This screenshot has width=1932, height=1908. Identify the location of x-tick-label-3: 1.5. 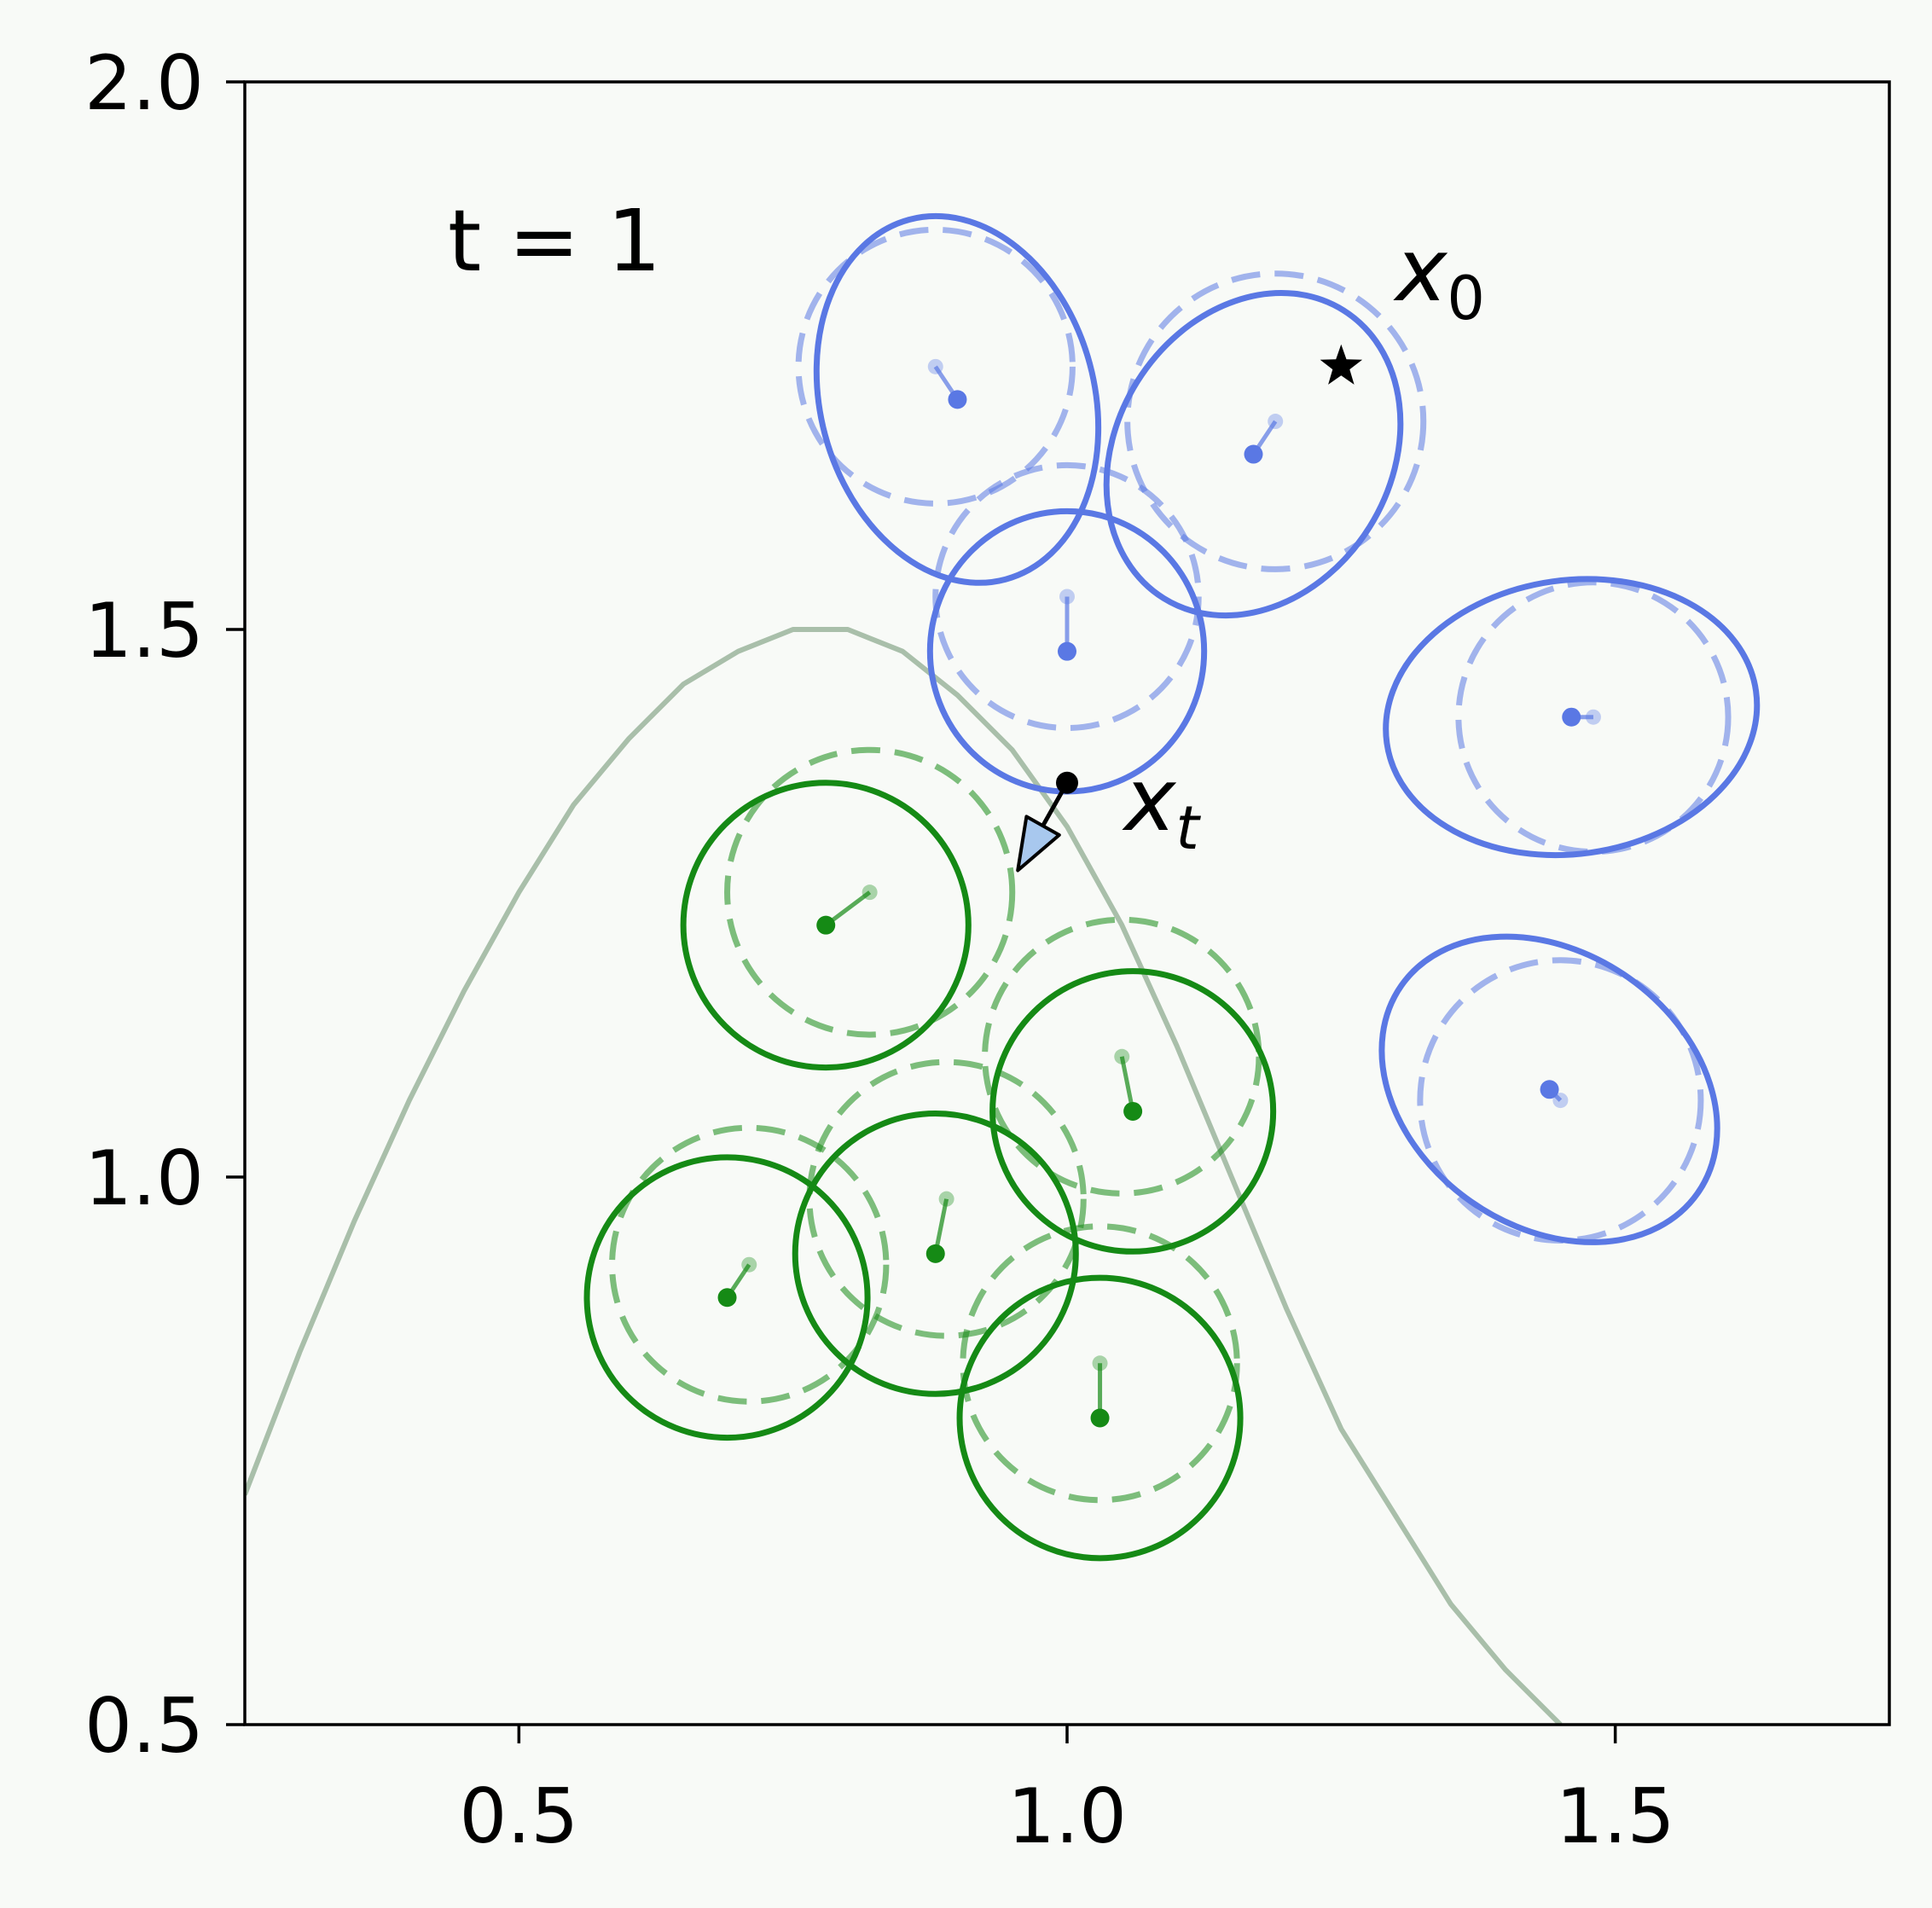
(1615, 1816).